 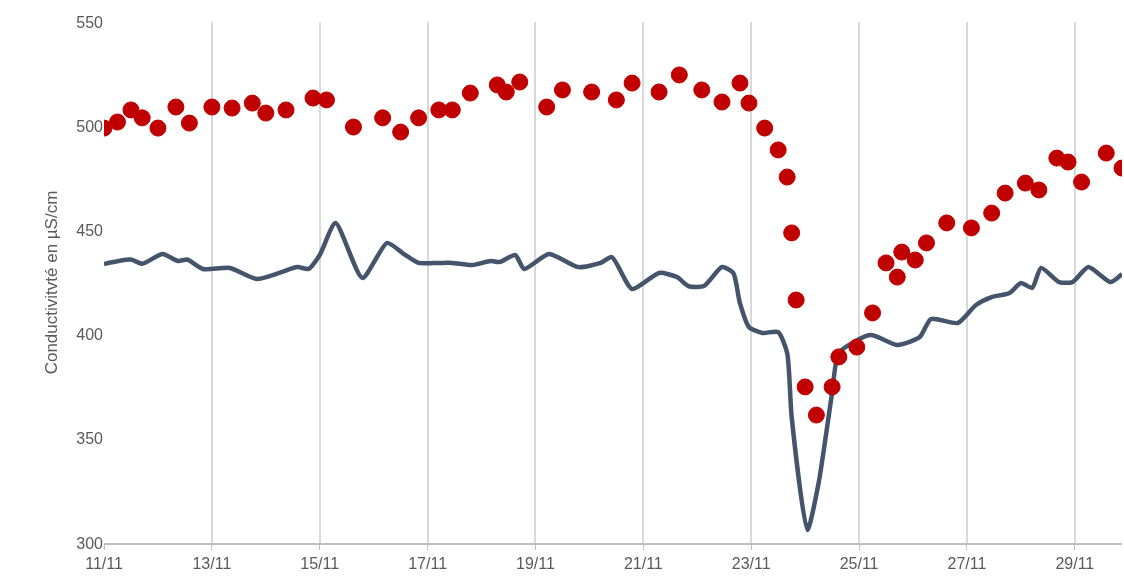 What do you see at coordinates (90, 22) in the screenshot?
I see `y-tick-label: 550` at bounding box center [90, 22].